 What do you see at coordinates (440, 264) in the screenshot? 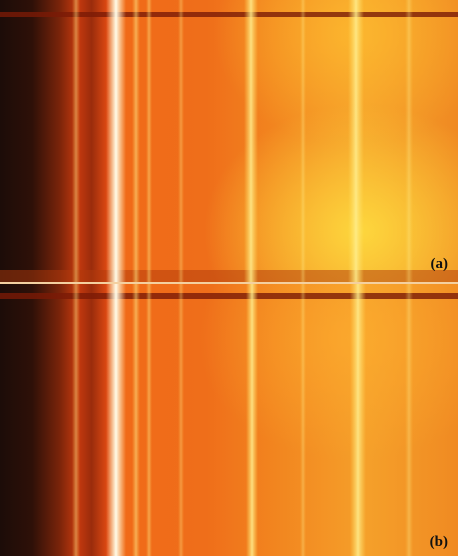
I see `panel-label: (a)` at bounding box center [440, 264].